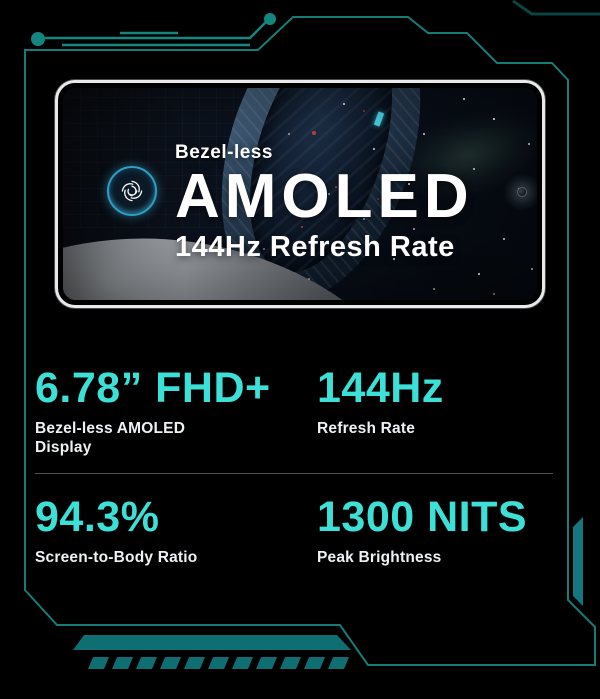 This screenshot has height=699, width=600. I want to click on bottom-dash-strip, so click(218, 663).